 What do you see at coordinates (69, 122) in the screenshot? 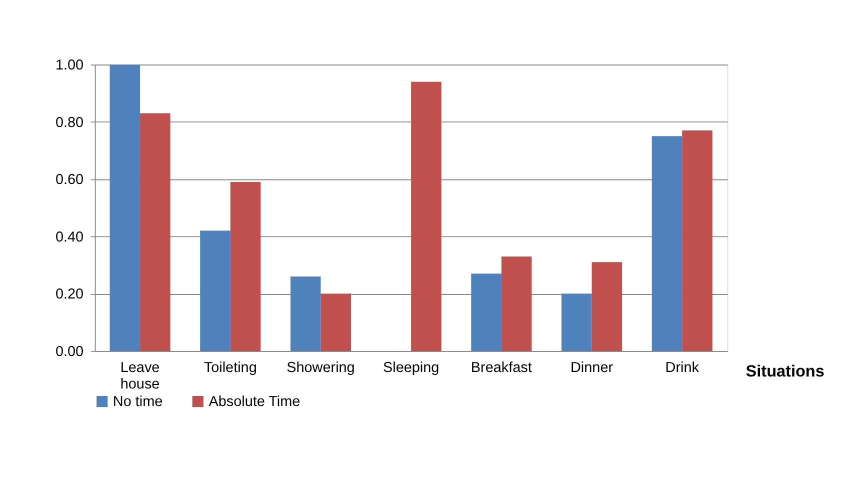
I see `y-tick-label: 0.80` at bounding box center [69, 122].